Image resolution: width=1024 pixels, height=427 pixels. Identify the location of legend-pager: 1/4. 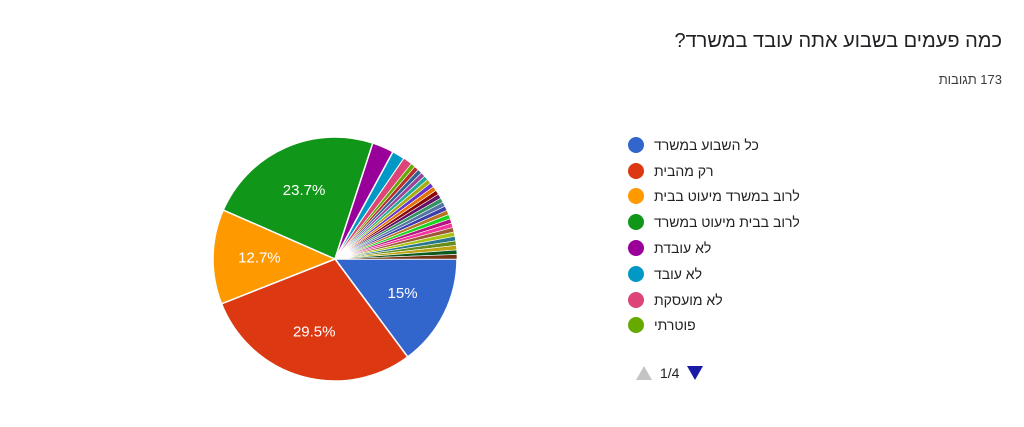
(670, 373).